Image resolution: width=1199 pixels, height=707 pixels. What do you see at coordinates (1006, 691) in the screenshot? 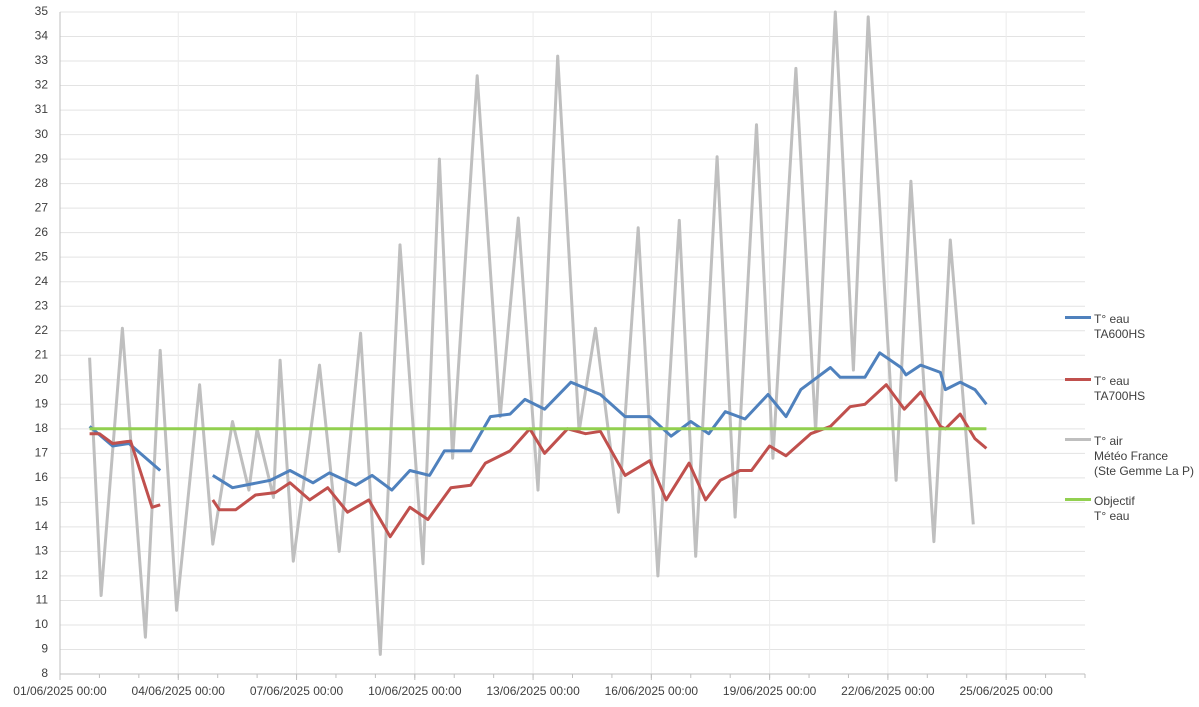
I see `x-tick-label: 25/06/2025 00:00` at bounding box center [1006, 691].